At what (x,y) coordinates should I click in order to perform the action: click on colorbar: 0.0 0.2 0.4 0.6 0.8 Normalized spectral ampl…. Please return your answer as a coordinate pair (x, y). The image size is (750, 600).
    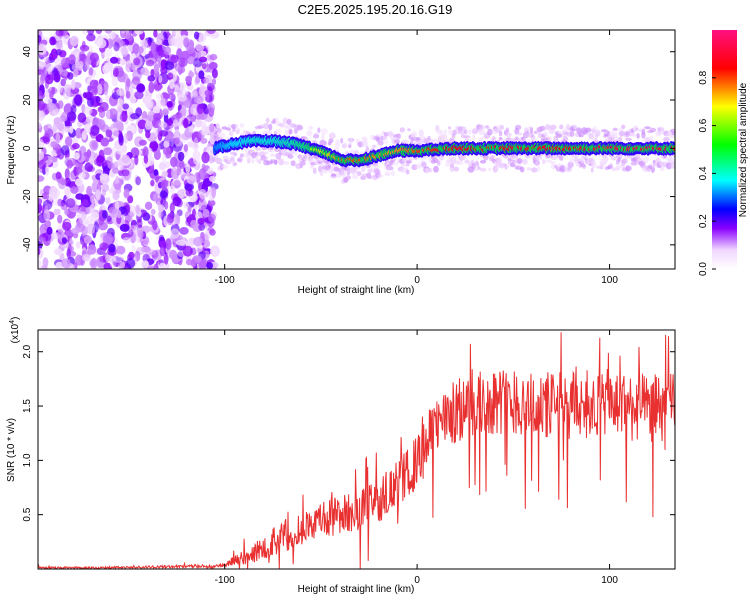
    Looking at the image, I should click on (723, 153).